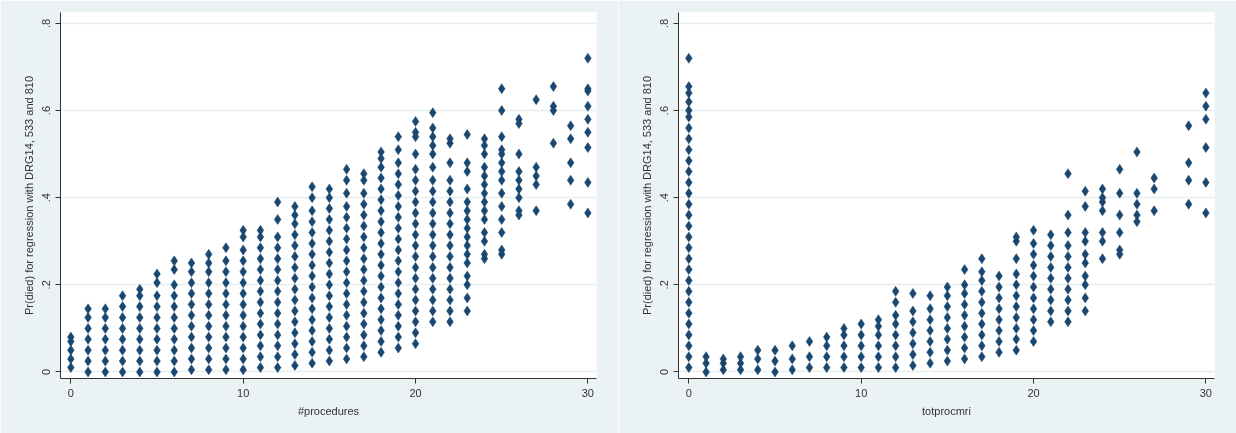 This screenshot has height=433, width=1236. I want to click on x-axis-title: #procedures, so click(328, 410).